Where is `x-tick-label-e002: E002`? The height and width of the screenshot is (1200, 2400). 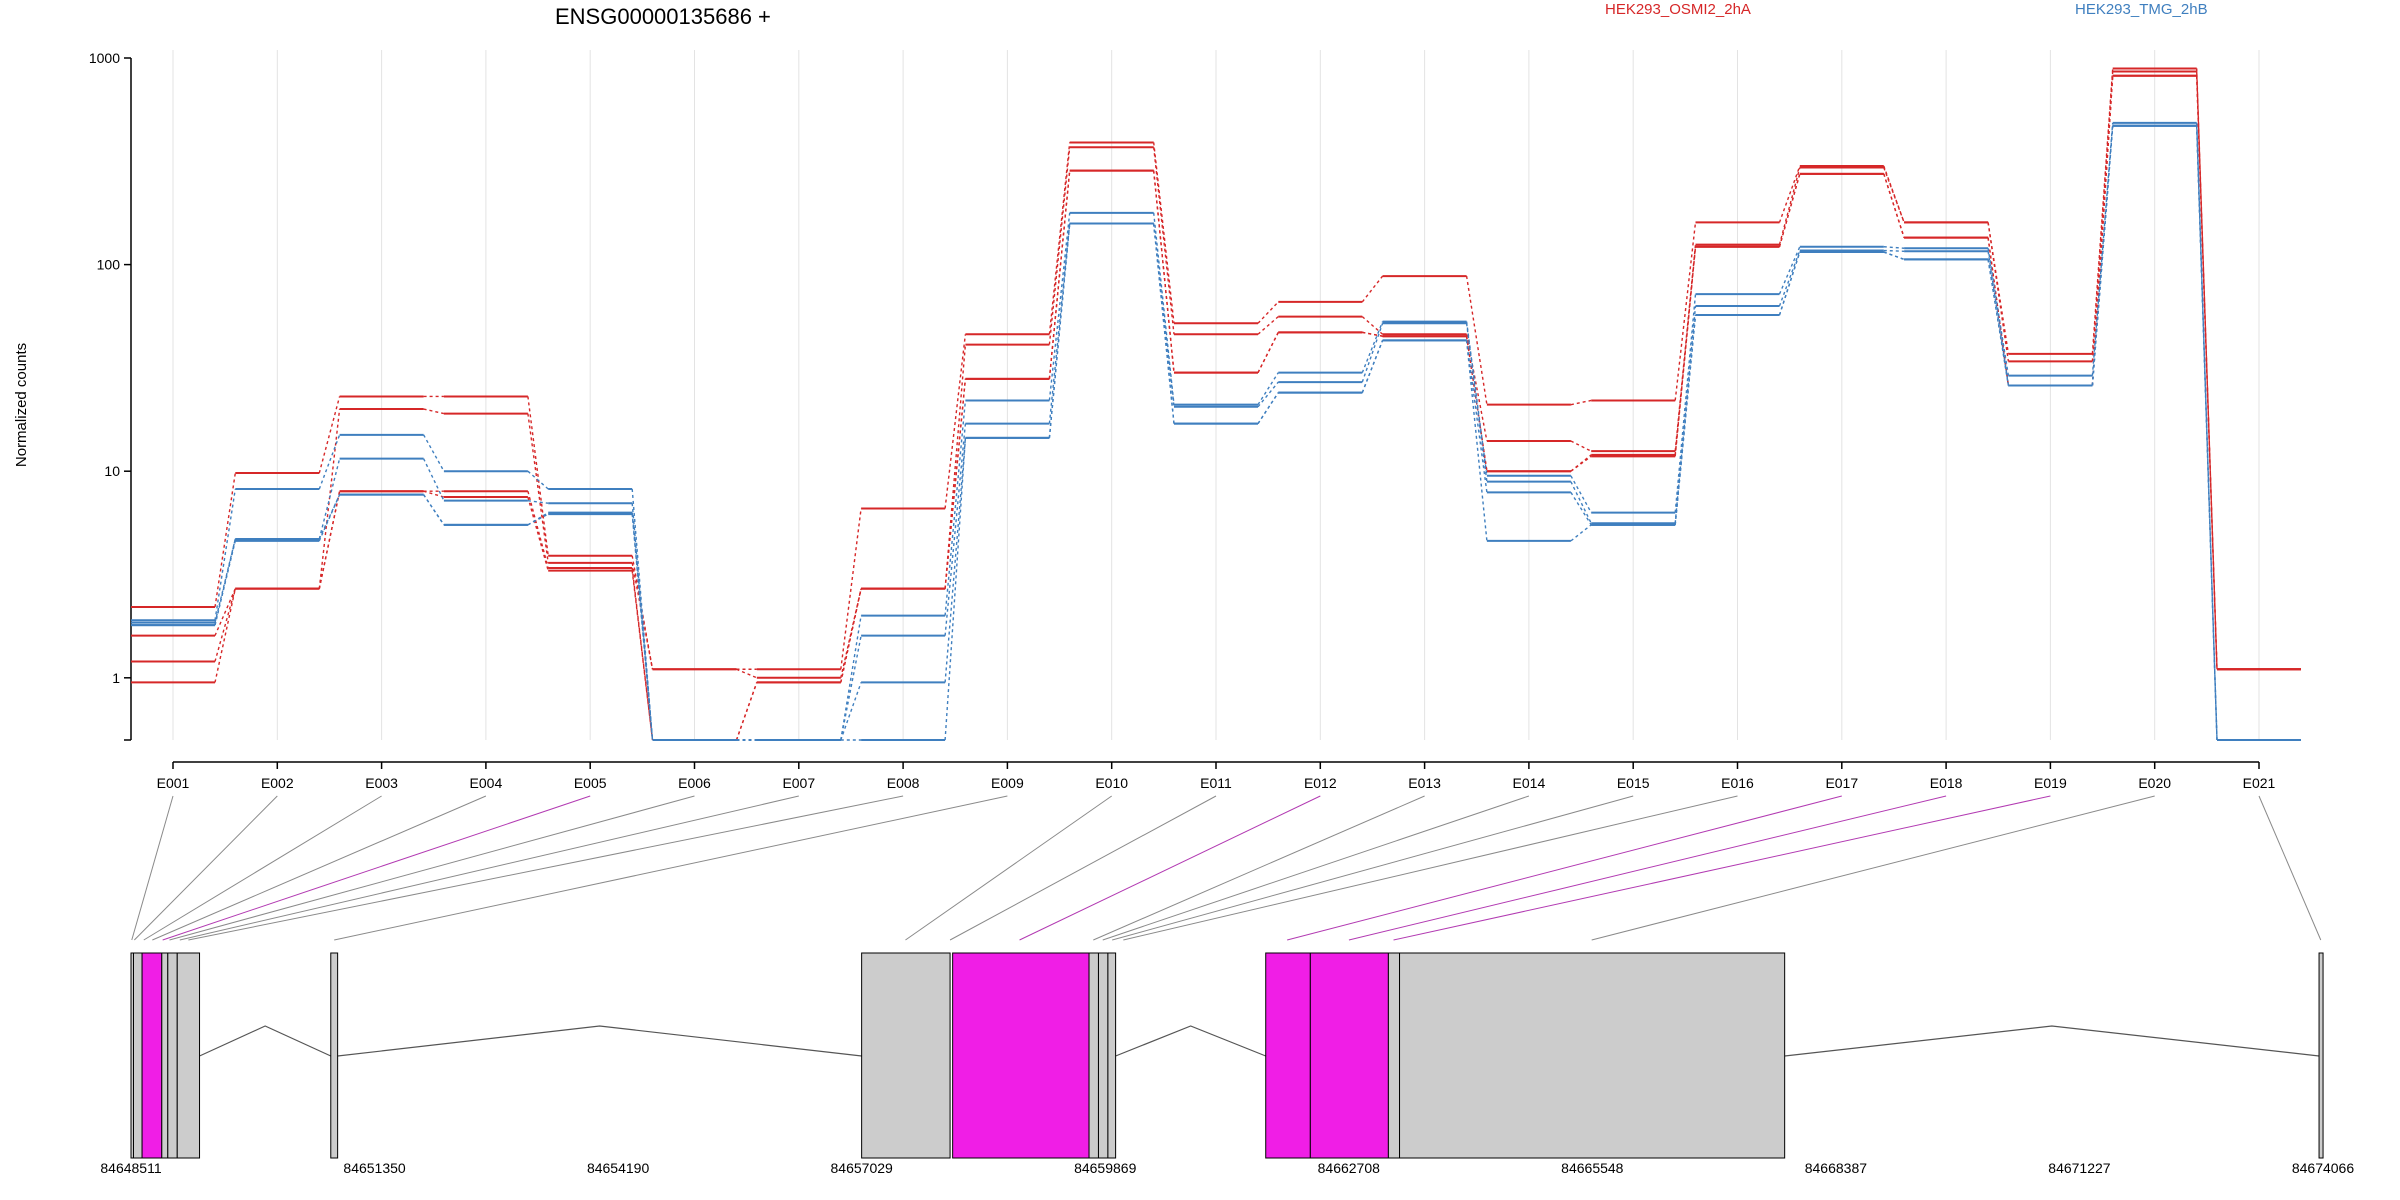
x-tick-label-e002: E002 is located at coordinates (277, 783).